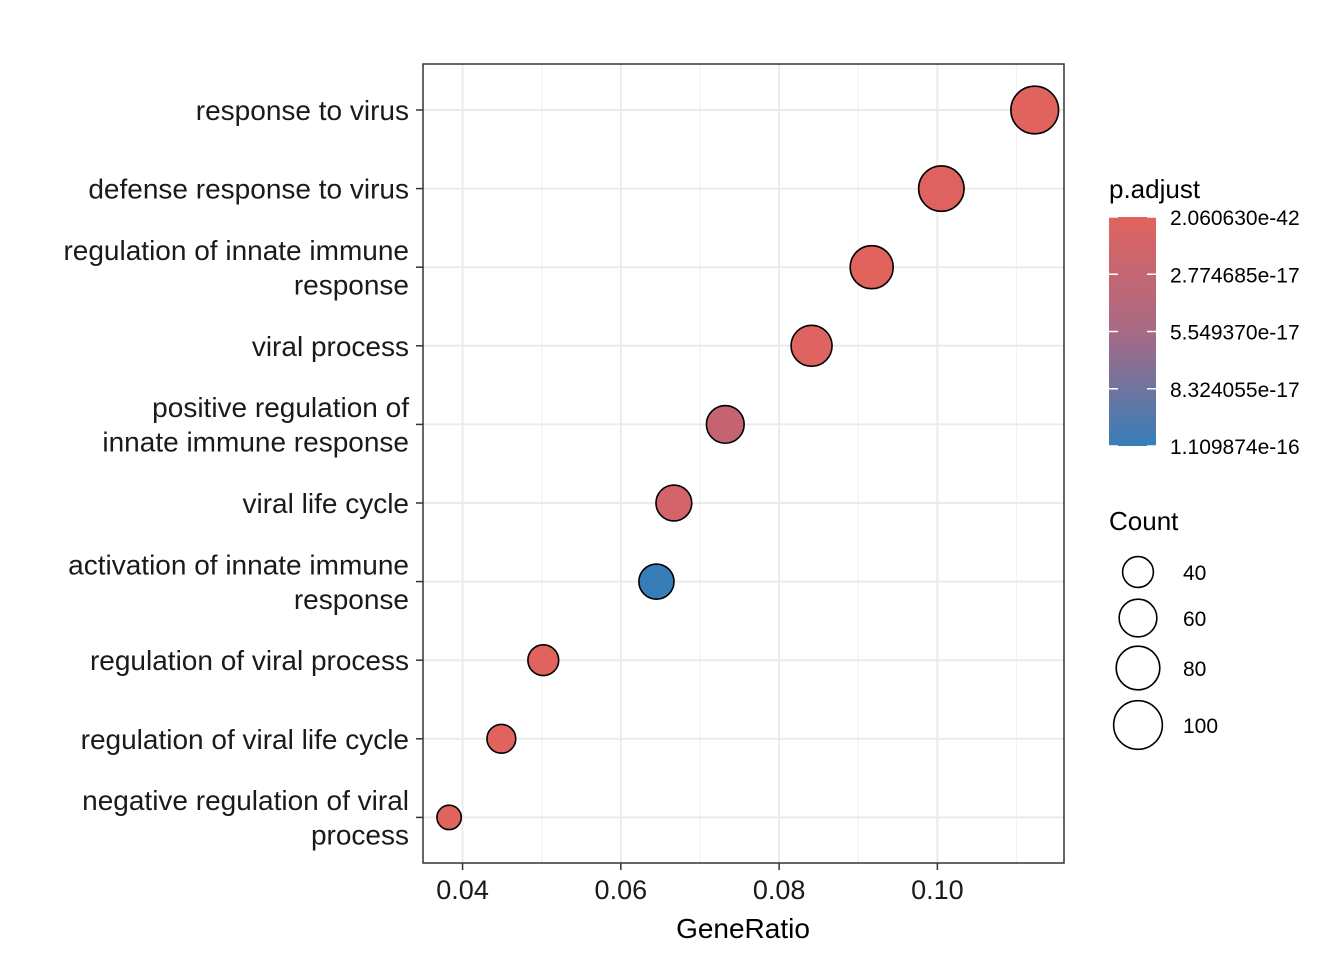 The image size is (1344, 960). Describe the element at coordinates (1235, 333) in the screenshot. I see `color-bar-label: 5.549370e-17` at that location.